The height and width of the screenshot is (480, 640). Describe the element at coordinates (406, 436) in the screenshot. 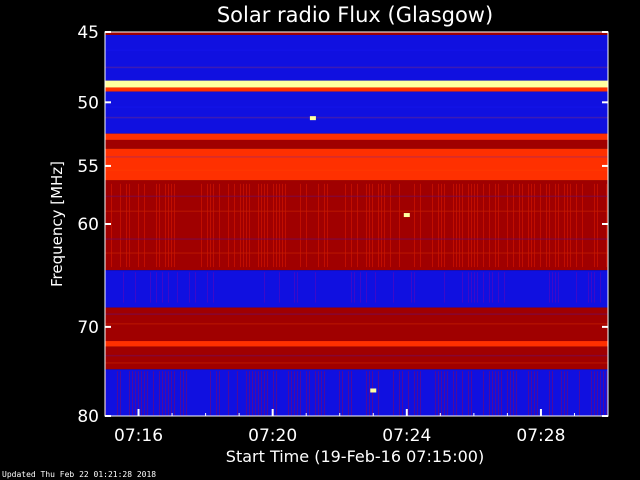

I see `x-tick-label: 07:24` at that location.